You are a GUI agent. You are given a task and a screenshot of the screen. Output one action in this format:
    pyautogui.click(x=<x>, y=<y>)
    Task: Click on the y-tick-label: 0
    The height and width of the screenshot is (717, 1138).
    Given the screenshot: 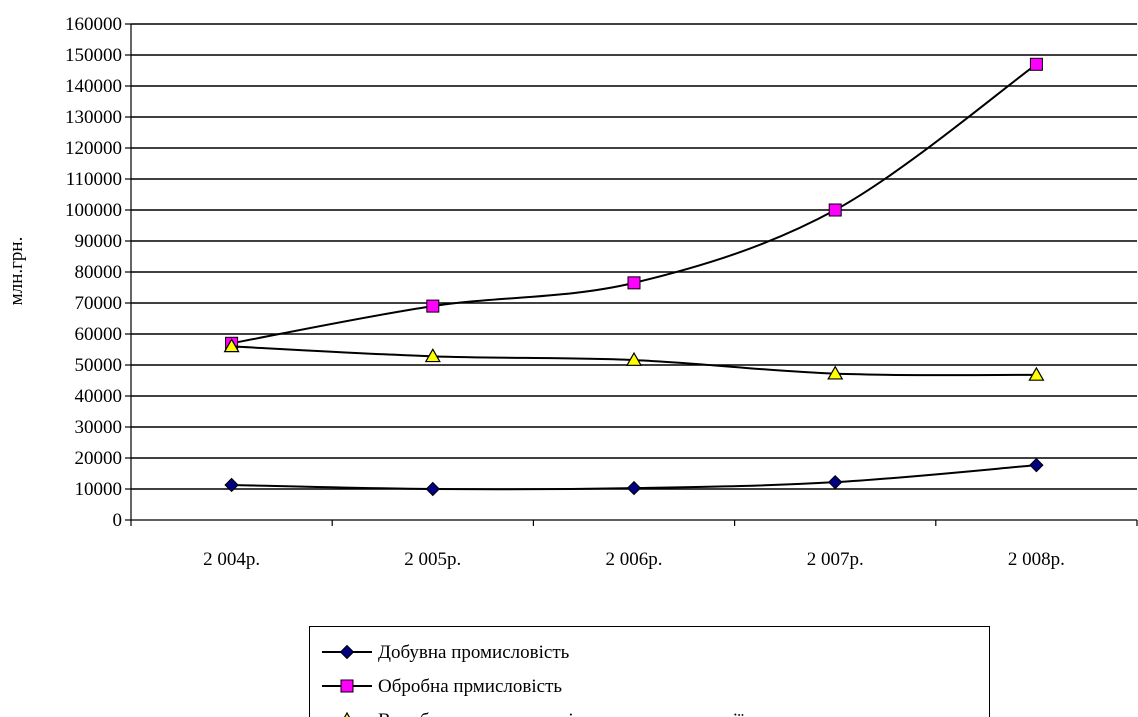 What is the action you would take?
    pyautogui.click(x=118, y=520)
    